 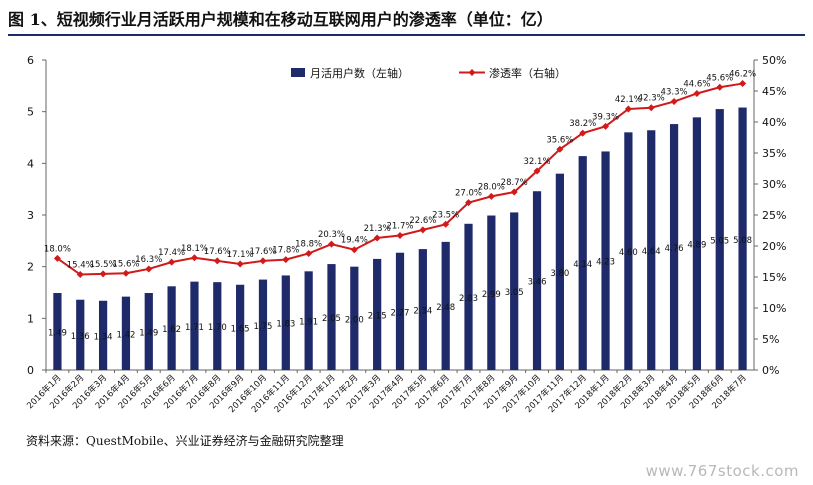 I want to click on left-tick-label: 2, so click(x=30, y=267).